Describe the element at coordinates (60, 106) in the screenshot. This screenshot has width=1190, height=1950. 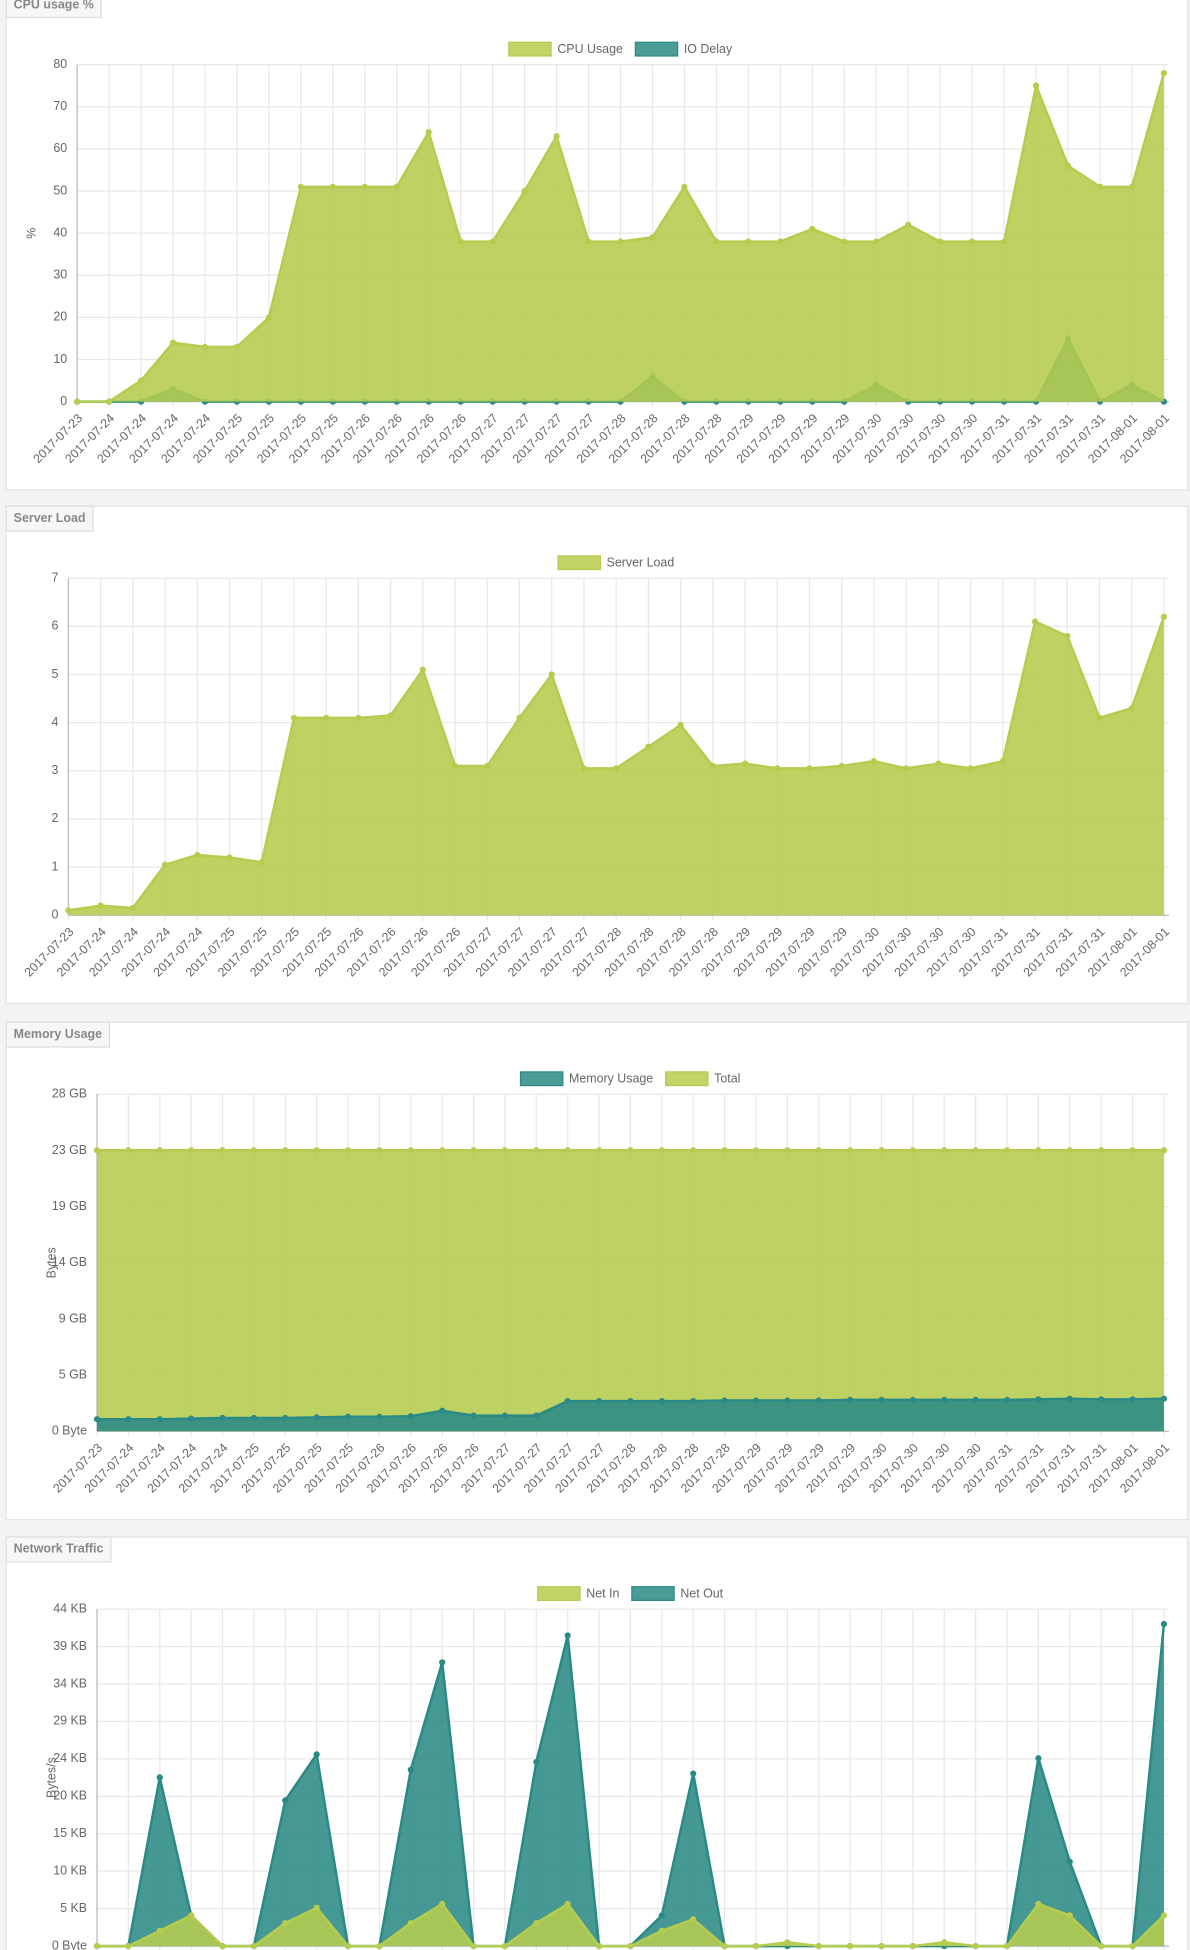
I see `y-tick-label: 70` at that location.